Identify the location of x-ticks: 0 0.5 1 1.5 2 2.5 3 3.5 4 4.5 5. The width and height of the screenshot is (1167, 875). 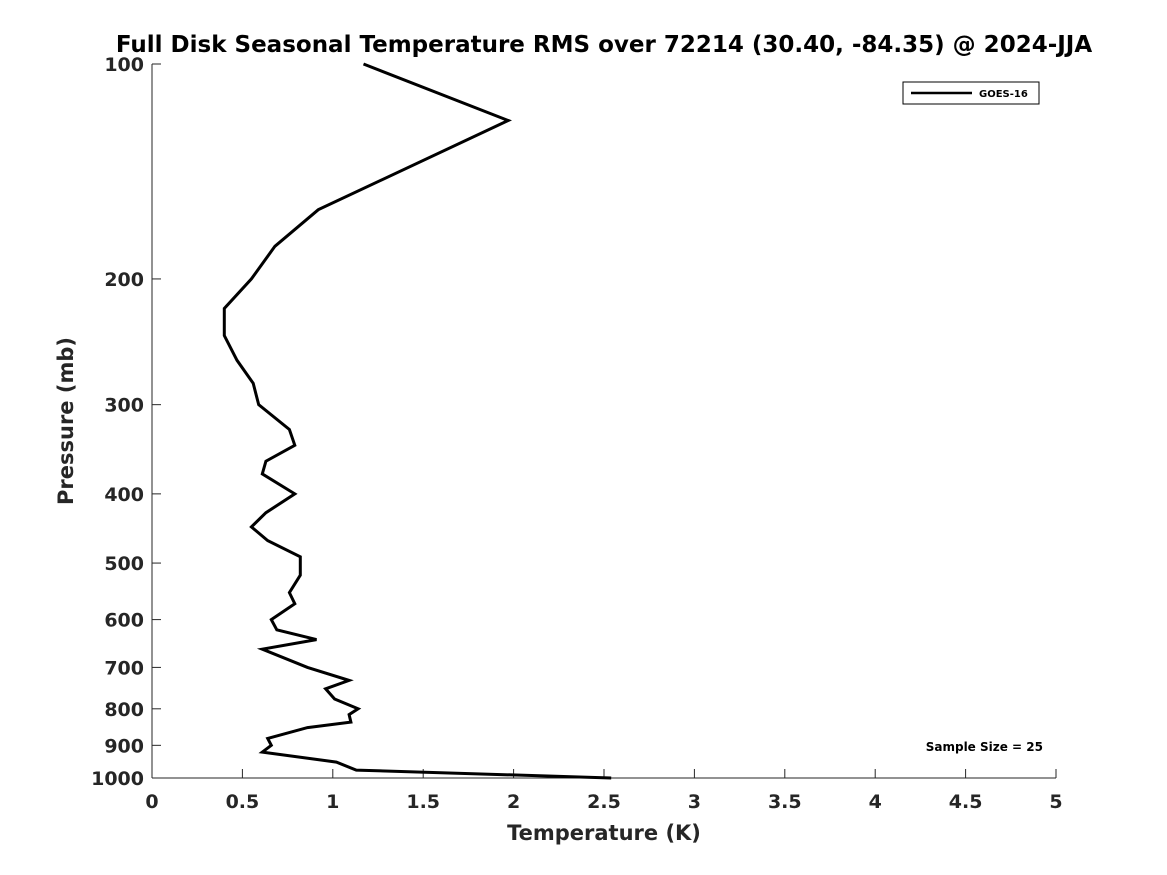
(604, 791).